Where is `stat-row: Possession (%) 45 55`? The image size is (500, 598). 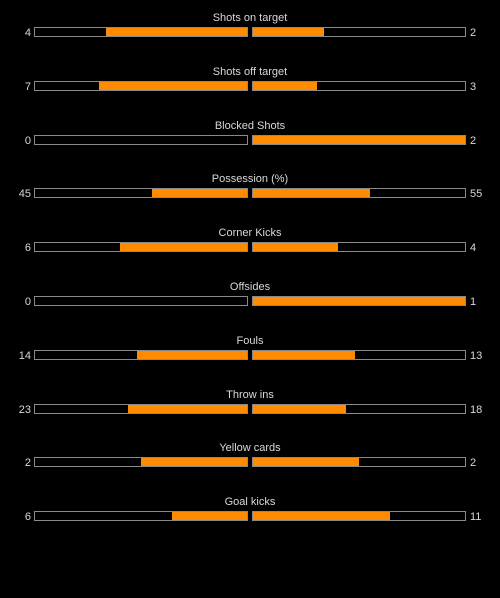
stat-row: Possession (%) 45 55 is located at coordinates (250, 198).